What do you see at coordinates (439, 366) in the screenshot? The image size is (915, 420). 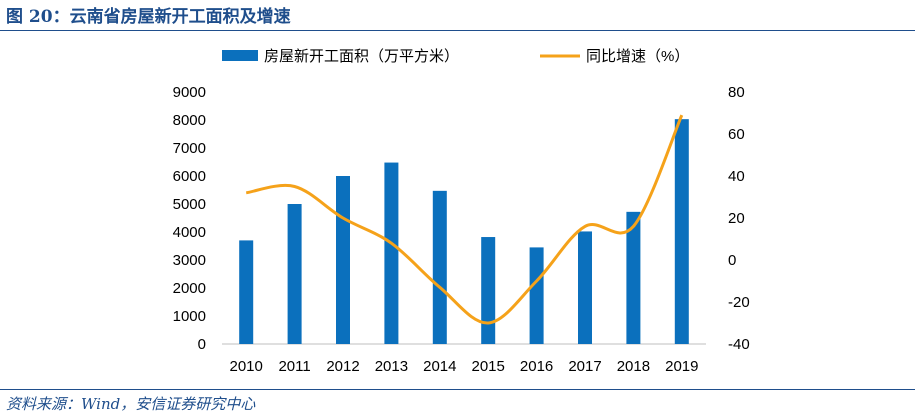 I see `x-tick-label: 2014` at bounding box center [439, 366].